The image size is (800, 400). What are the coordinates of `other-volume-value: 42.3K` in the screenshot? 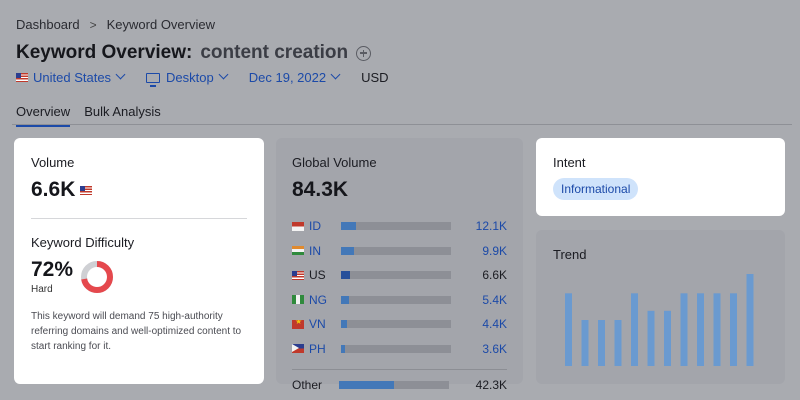 It's located at (491, 385).